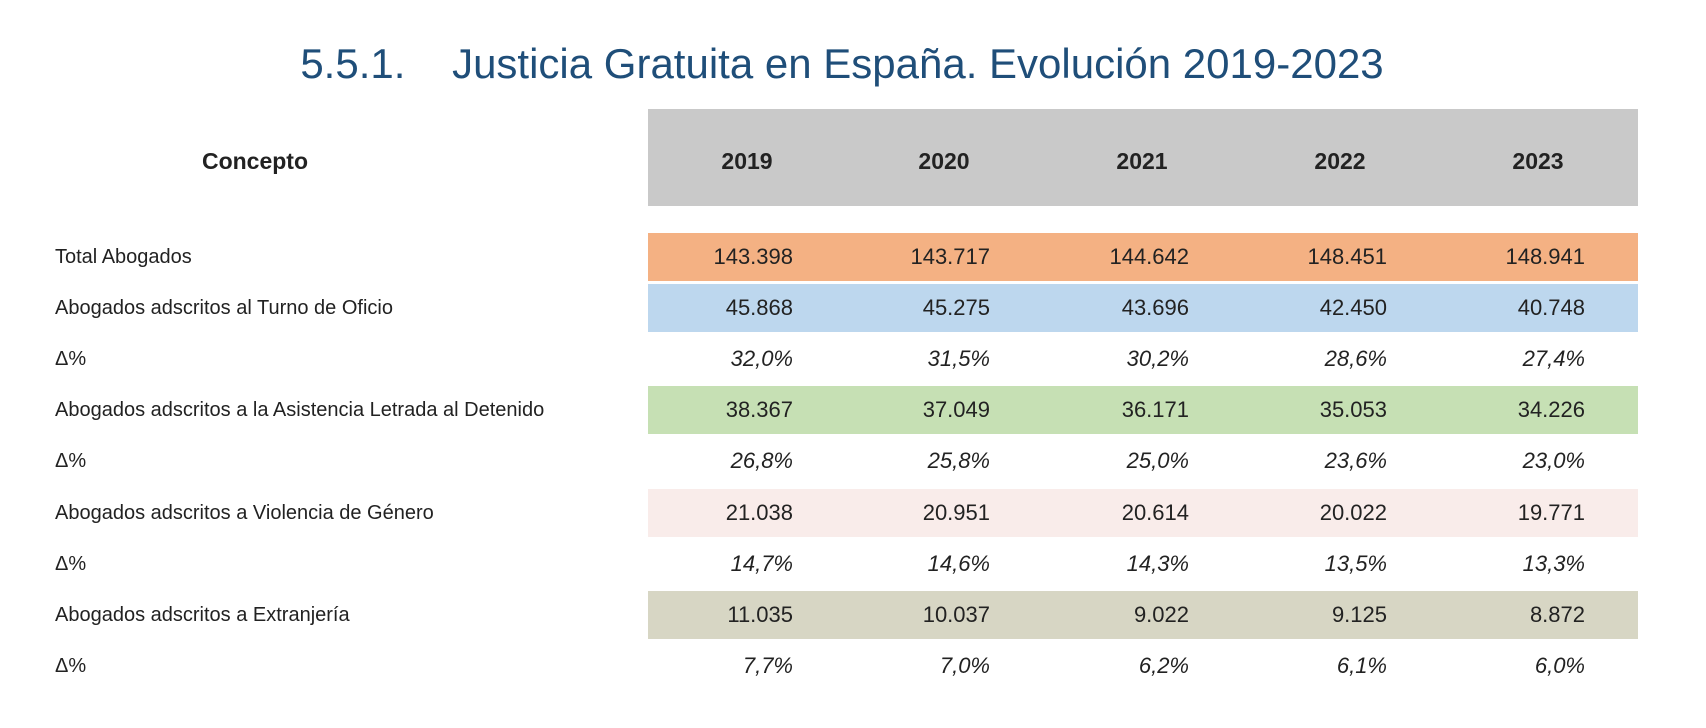 This screenshot has width=1706, height=728. I want to click on cell-value: 10.037, so click(956, 614).